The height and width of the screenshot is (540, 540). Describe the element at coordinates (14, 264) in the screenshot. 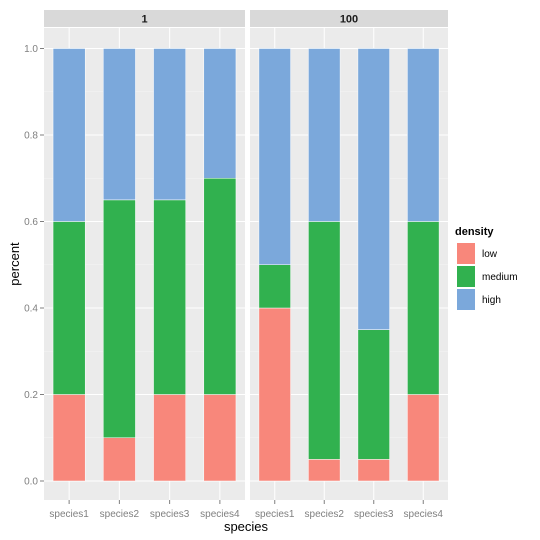

I see `y-axis-title: percent` at that location.